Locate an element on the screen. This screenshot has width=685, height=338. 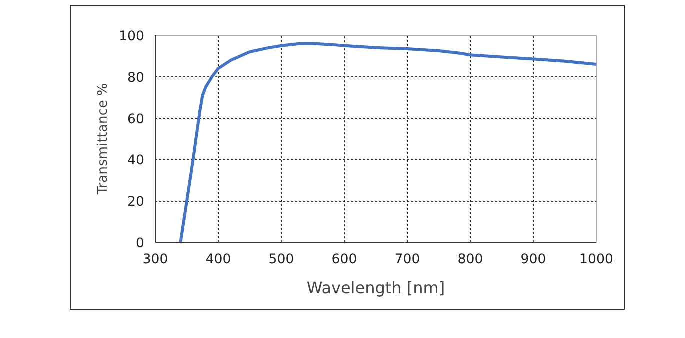
y-tick-label: 100 is located at coordinates (132, 37).